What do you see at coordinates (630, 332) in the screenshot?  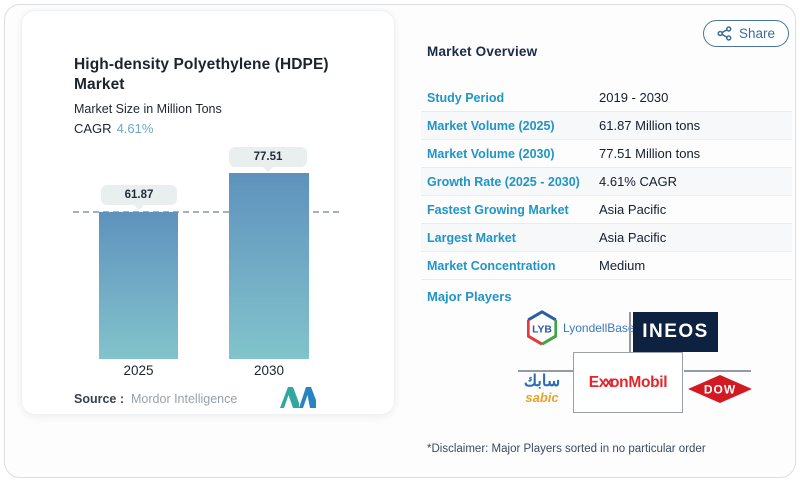 I see `logo-divider-vertical` at bounding box center [630, 332].